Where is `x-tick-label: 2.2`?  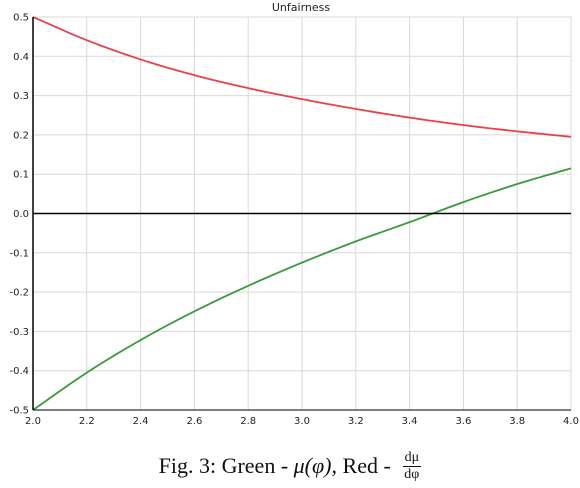
x-tick-label: 2.2 is located at coordinates (87, 421).